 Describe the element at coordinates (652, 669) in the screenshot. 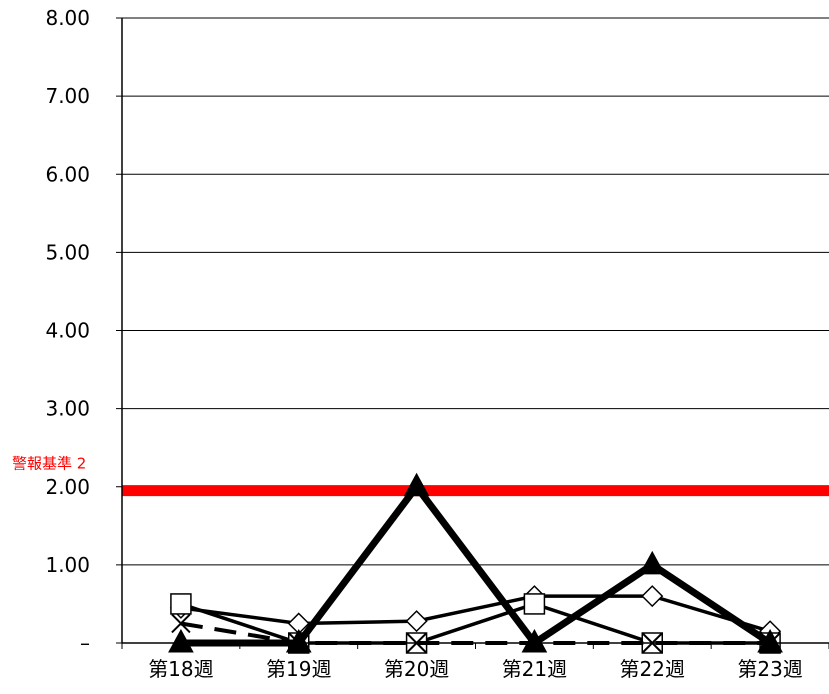

I see `x-tick-label: 第22週` at that location.